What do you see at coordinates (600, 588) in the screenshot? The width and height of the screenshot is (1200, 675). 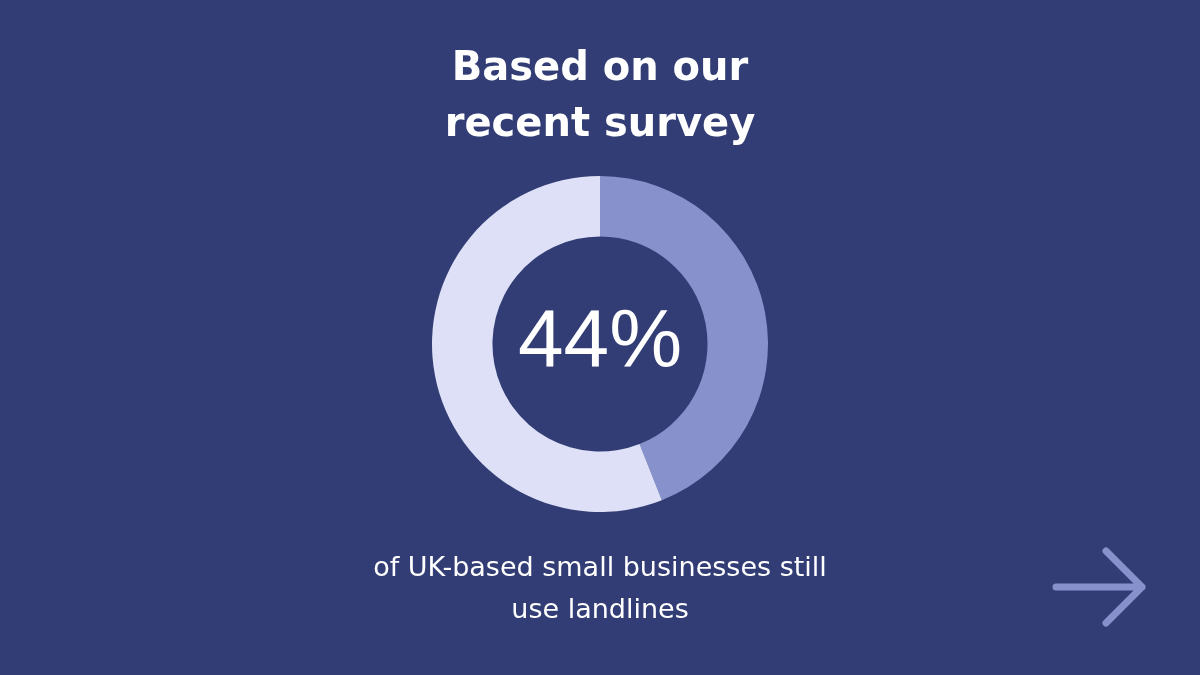 I see `text: of UK-based small businesses still use landlines` at bounding box center [600, 588].